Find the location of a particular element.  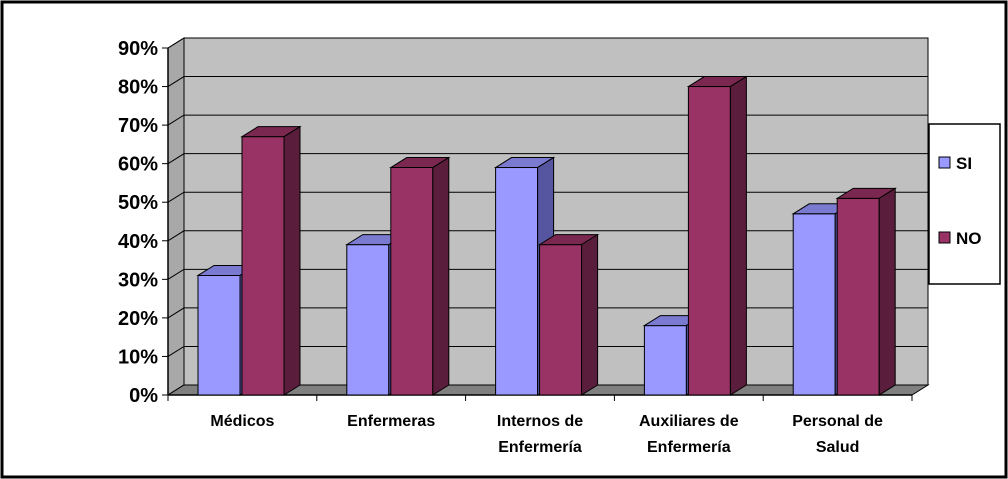

legend: SI NO is located at coordinates (964, 204).